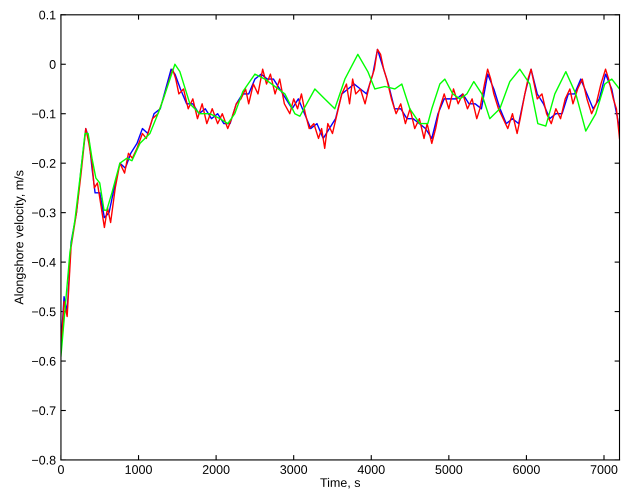 Image resolution: width=622 pixels, height=493 pixels. What do you see at coordinates (371, 469) in the screenshot?
I see `x-tick-label: 4000` at bounding box center [371, 469].